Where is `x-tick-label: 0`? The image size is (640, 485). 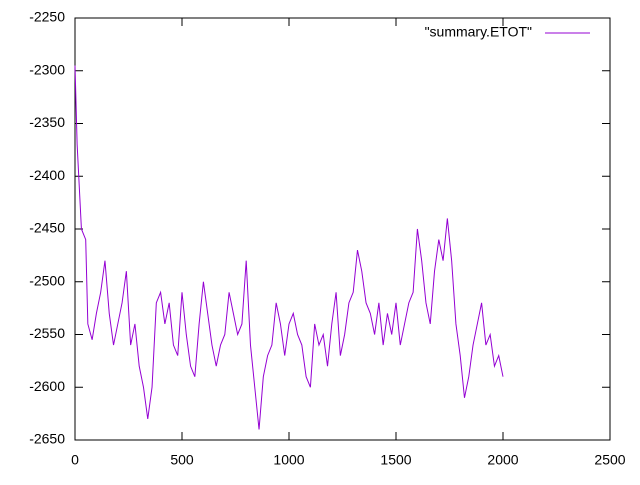 x-tick-label: 0 is located at coordinates (75, 460).